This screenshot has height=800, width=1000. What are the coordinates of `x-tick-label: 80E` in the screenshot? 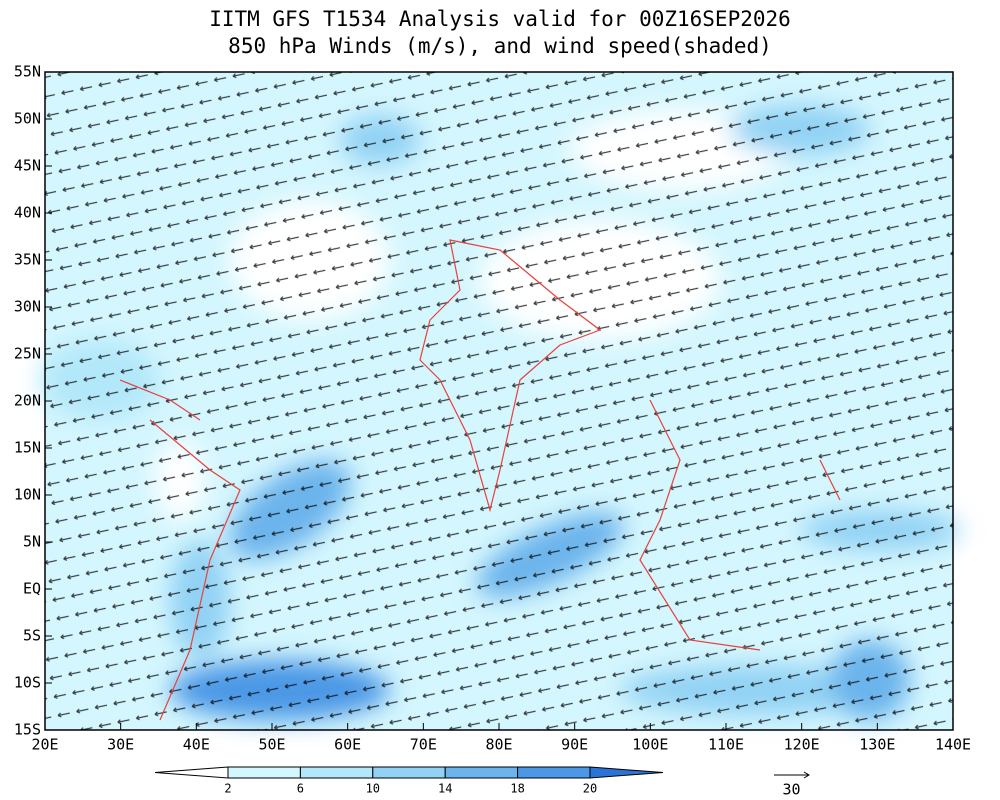 It's located at (498, 745).